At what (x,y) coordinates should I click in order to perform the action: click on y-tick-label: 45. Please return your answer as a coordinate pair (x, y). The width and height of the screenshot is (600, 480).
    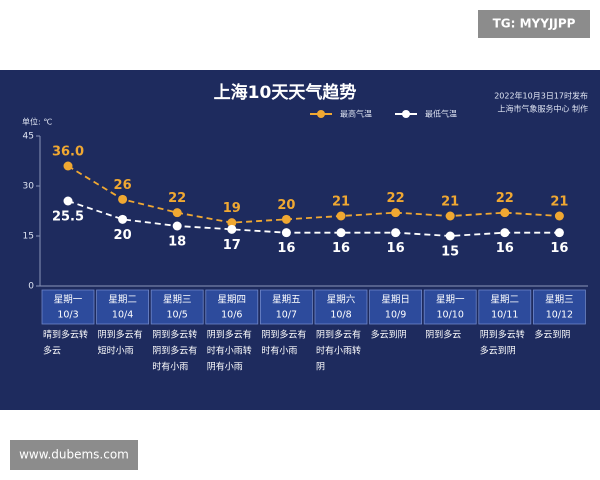
    Looking at the image, I should click on (28, 137).